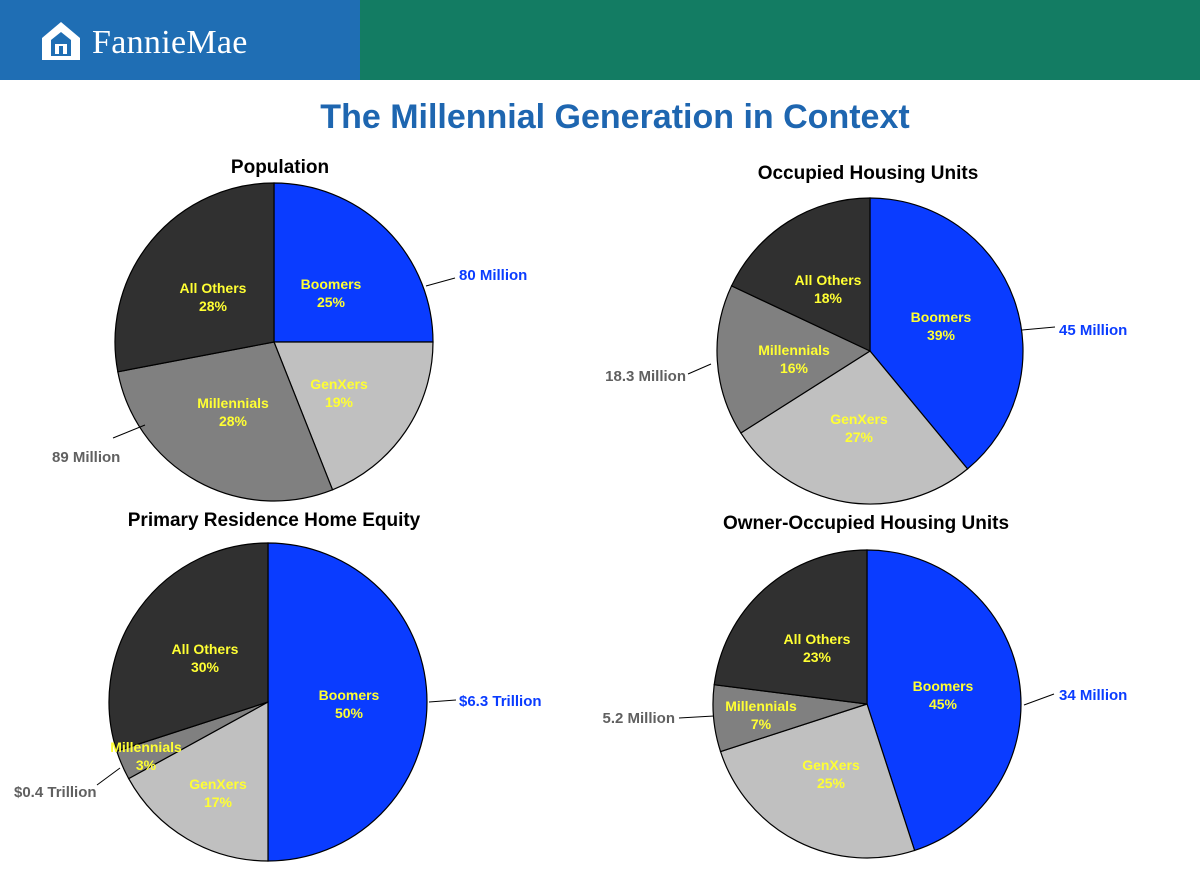 This screenshot has height=869, width=1200. I want to click on callout-boomers-total: 80 Million, so click(493, 275).